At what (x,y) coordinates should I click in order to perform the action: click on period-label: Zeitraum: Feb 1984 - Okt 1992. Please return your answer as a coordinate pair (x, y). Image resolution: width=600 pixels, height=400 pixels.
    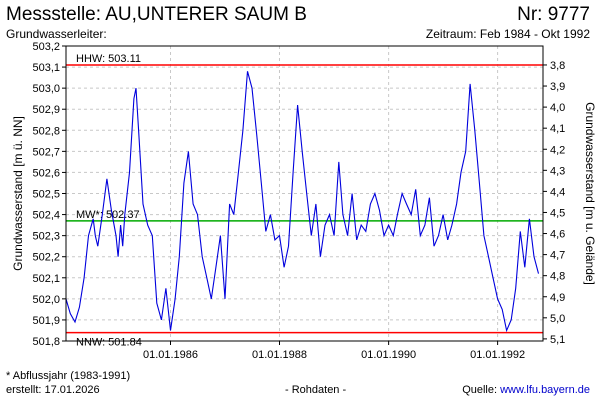
    Looking at the image, I should click on (507, 34).